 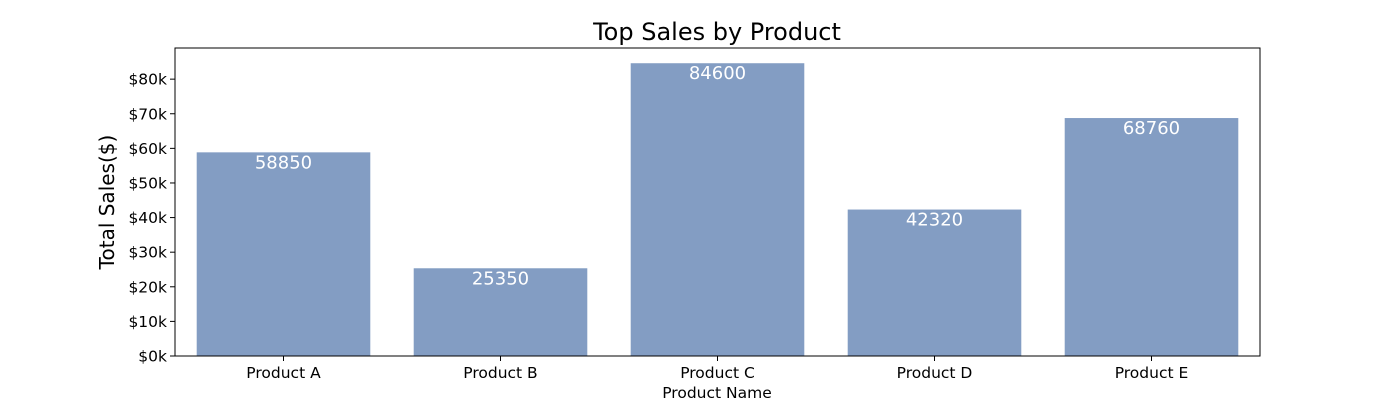 I want to click on x-tick-label: Product B, so click(x=500, y=373).